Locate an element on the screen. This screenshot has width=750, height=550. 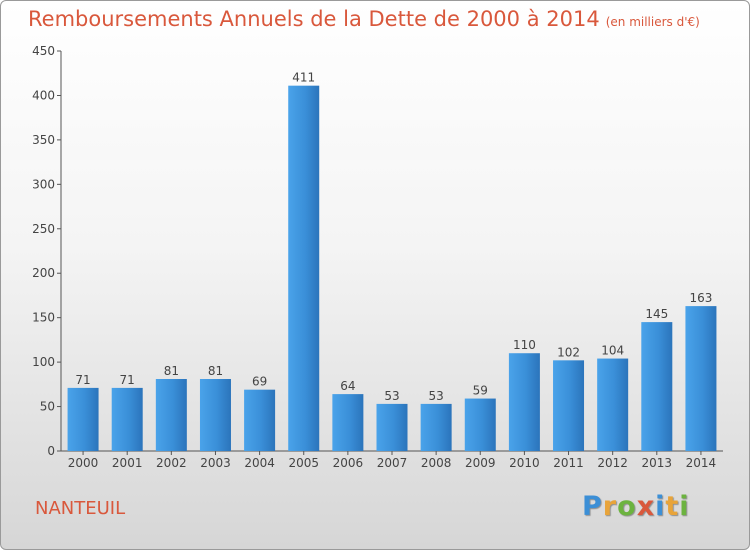
y-tick-label: 50 is located at coordinates (47, 407).